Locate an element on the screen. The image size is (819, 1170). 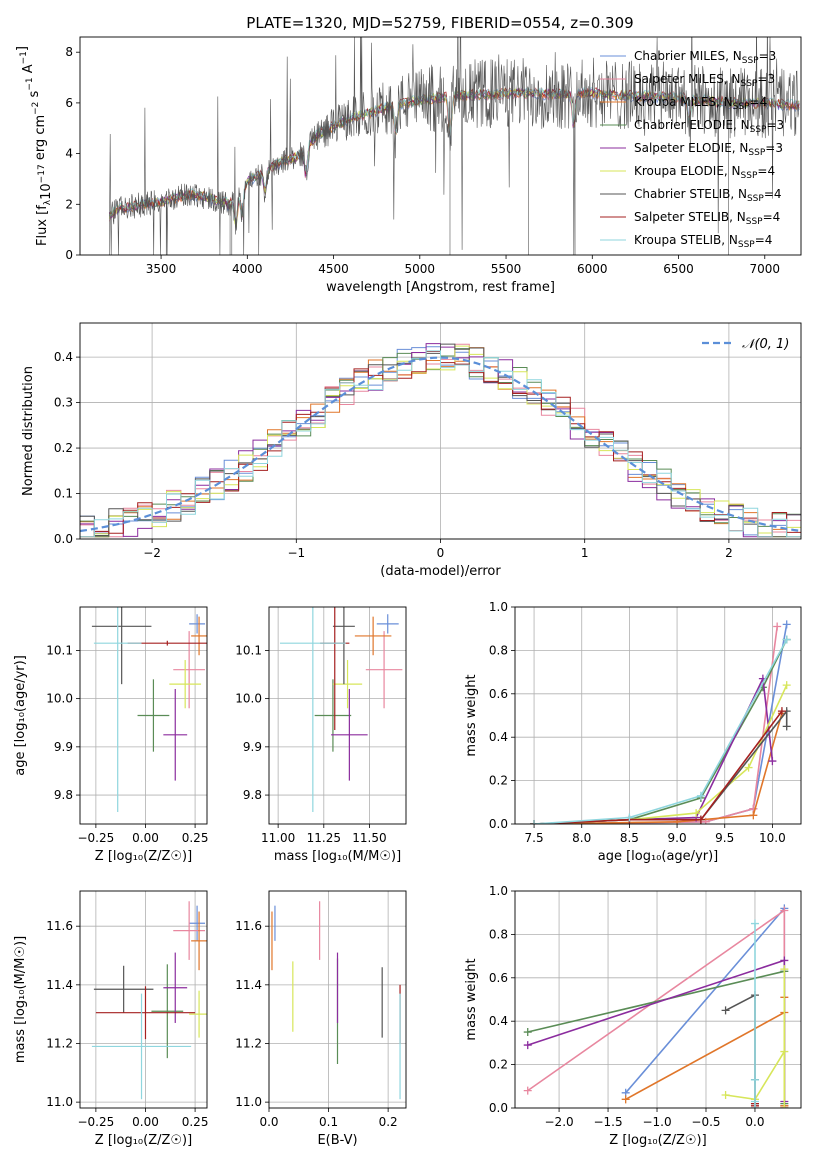
y-tick-label: 6 is located at coordinates (69, 103).